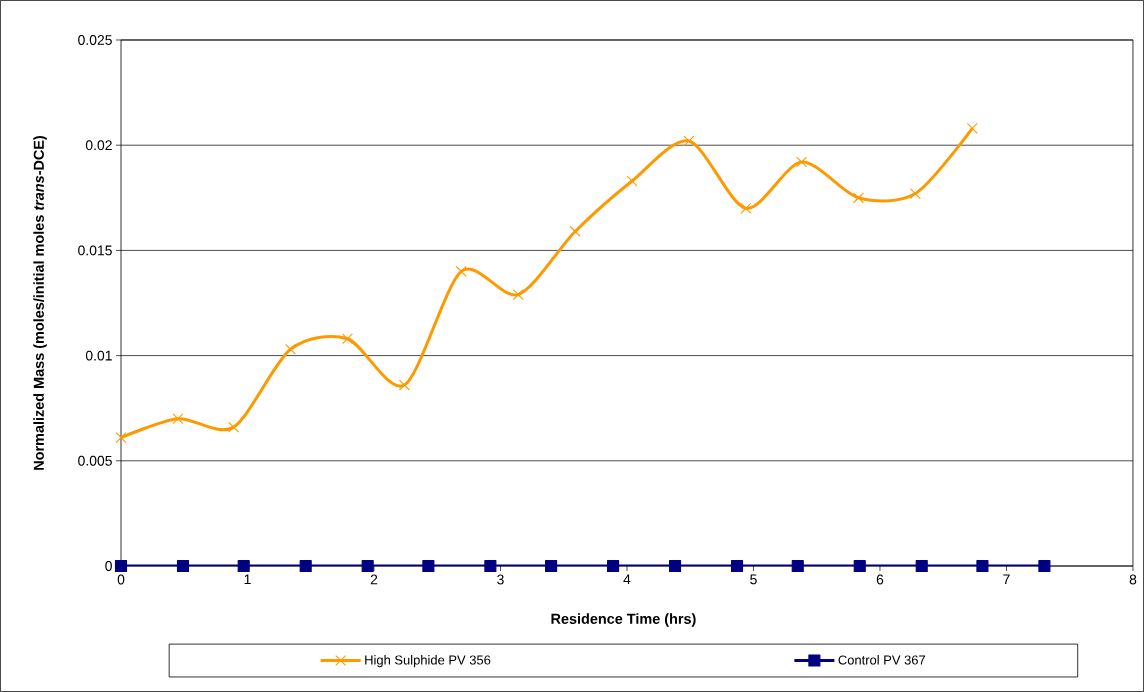 The height and width of the screenshot is (692, 1144). I want to click on x-tick-label: 8, so click(1133, 579).